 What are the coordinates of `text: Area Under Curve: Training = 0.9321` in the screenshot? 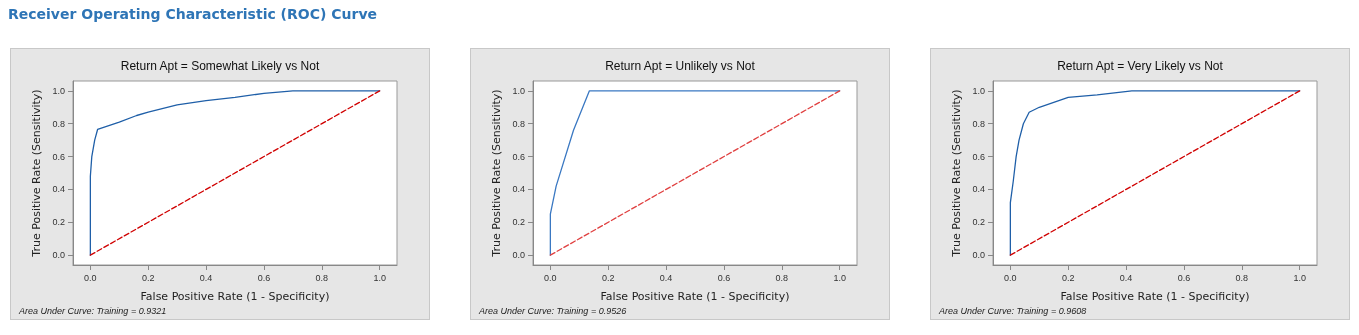 It's located at (92, 310).